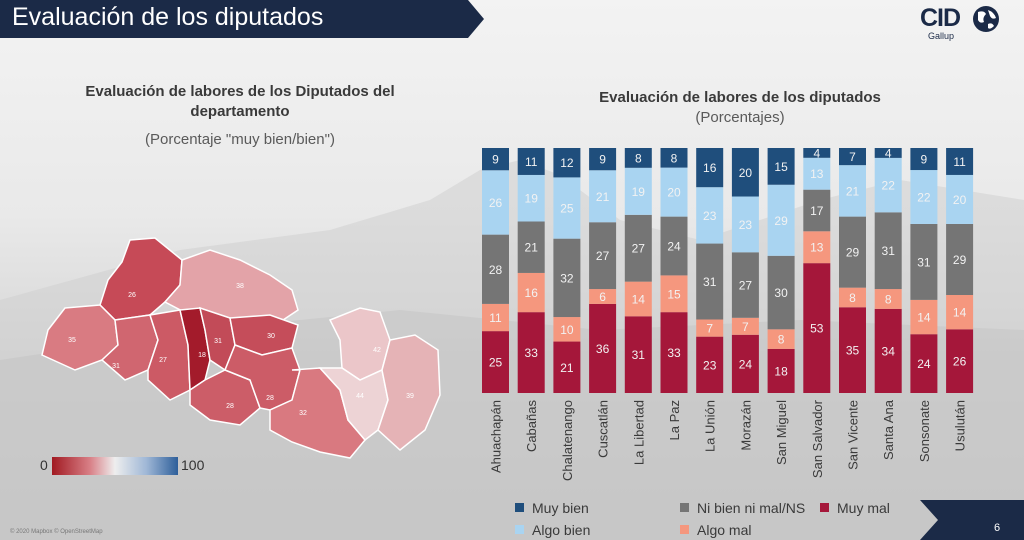 The height and width of the screenshot is (540, 1024). I want to click on logo-subtext: Gallup, so click(941, 36).